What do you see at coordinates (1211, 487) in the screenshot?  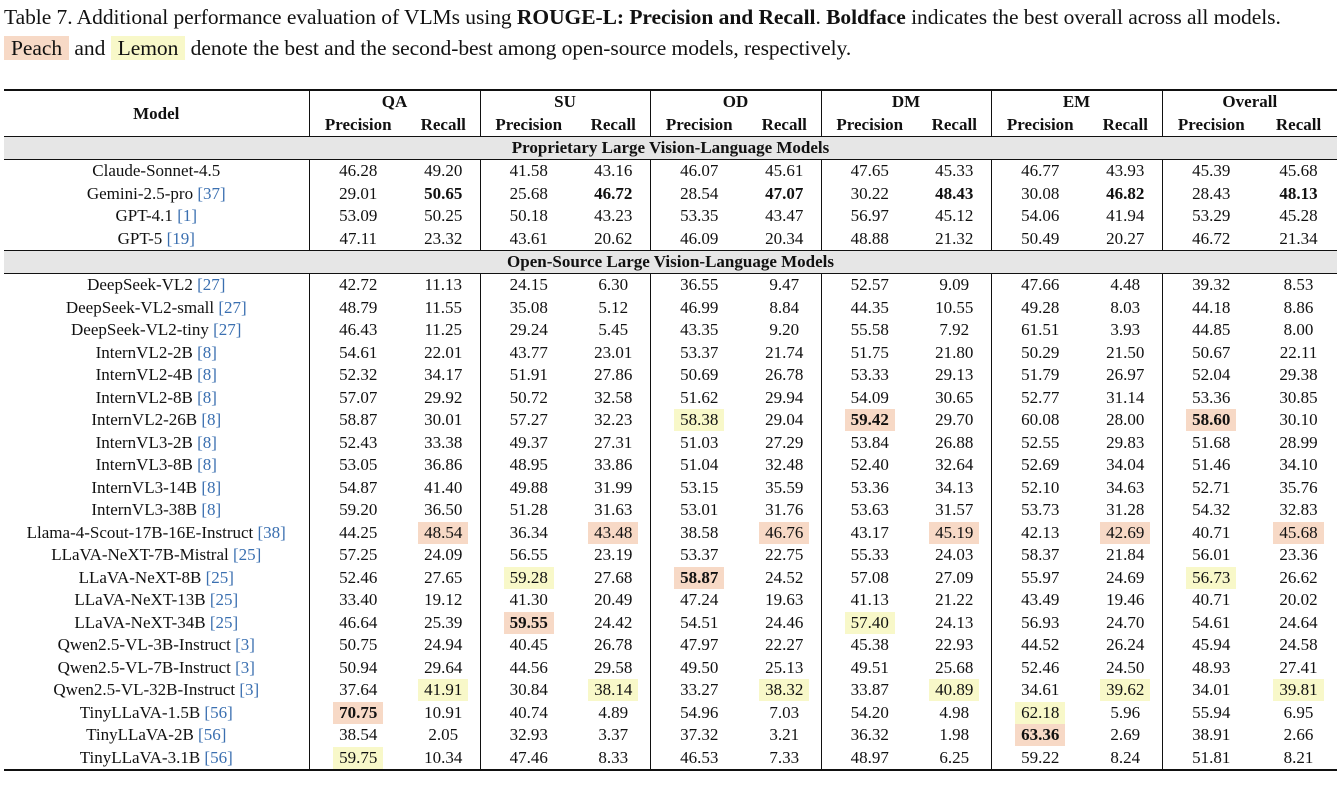 I see `precision-value-cell: 52.71` at bounding box center [1211, 487].